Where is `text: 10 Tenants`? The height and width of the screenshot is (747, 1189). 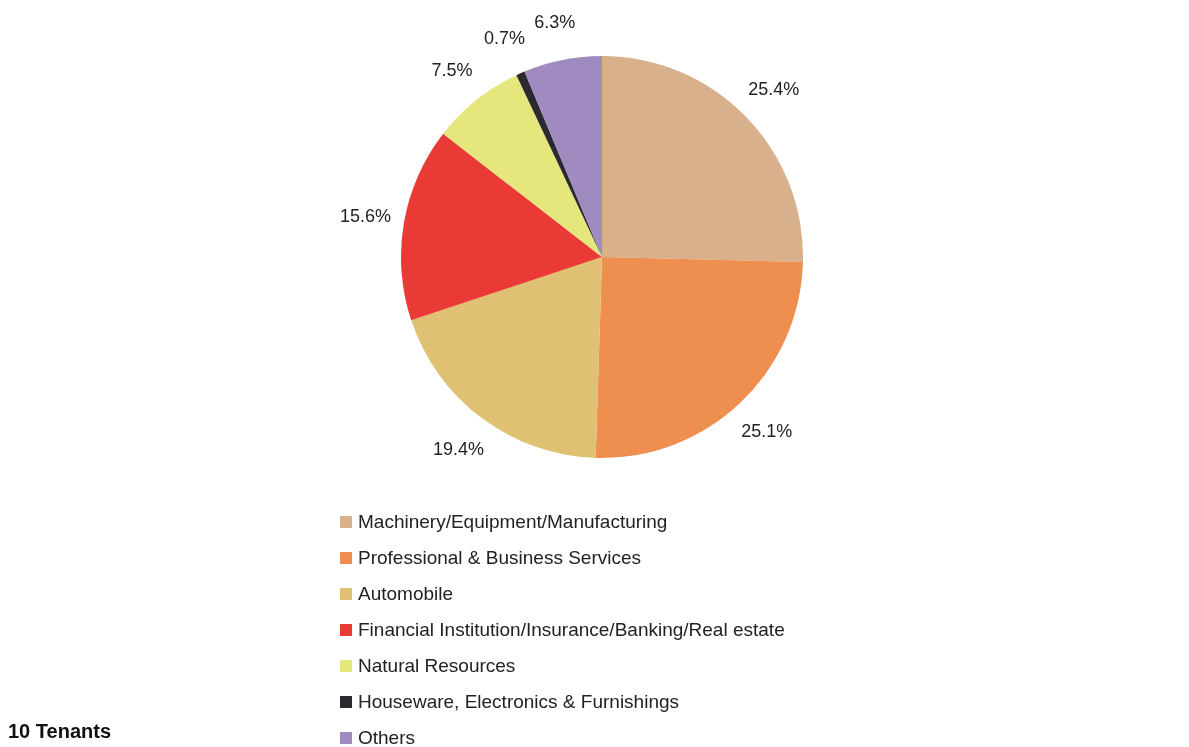 text: 10 Tenants is located at coordinates (59, 731).